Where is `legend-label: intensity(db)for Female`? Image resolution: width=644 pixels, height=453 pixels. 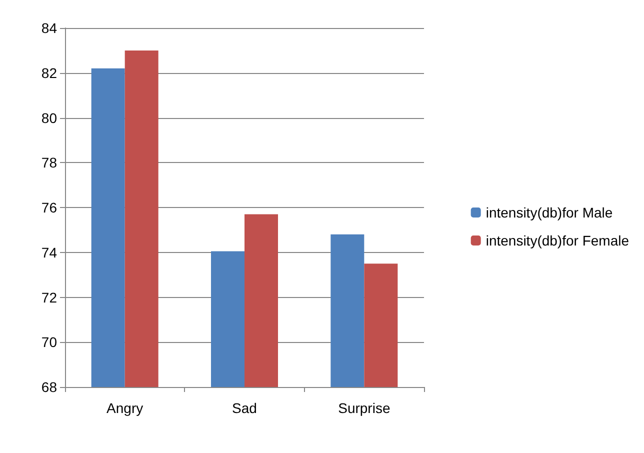 legend-label: intensity(db)for Female is located at coordinates (558, 240).